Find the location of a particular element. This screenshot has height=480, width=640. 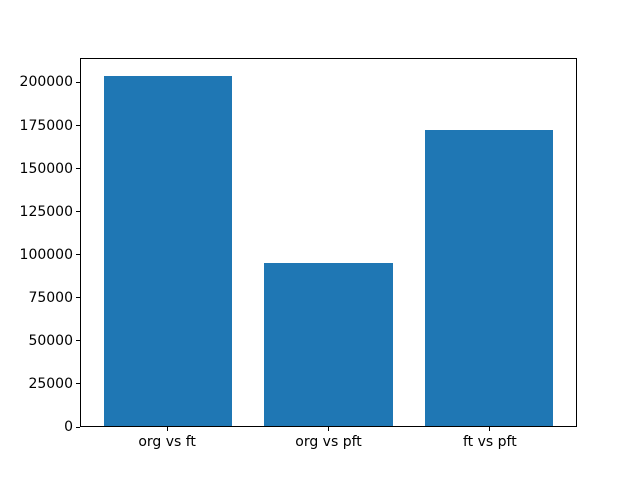

x-tick-label: ft vs pft is located at coordinates (490, 442).